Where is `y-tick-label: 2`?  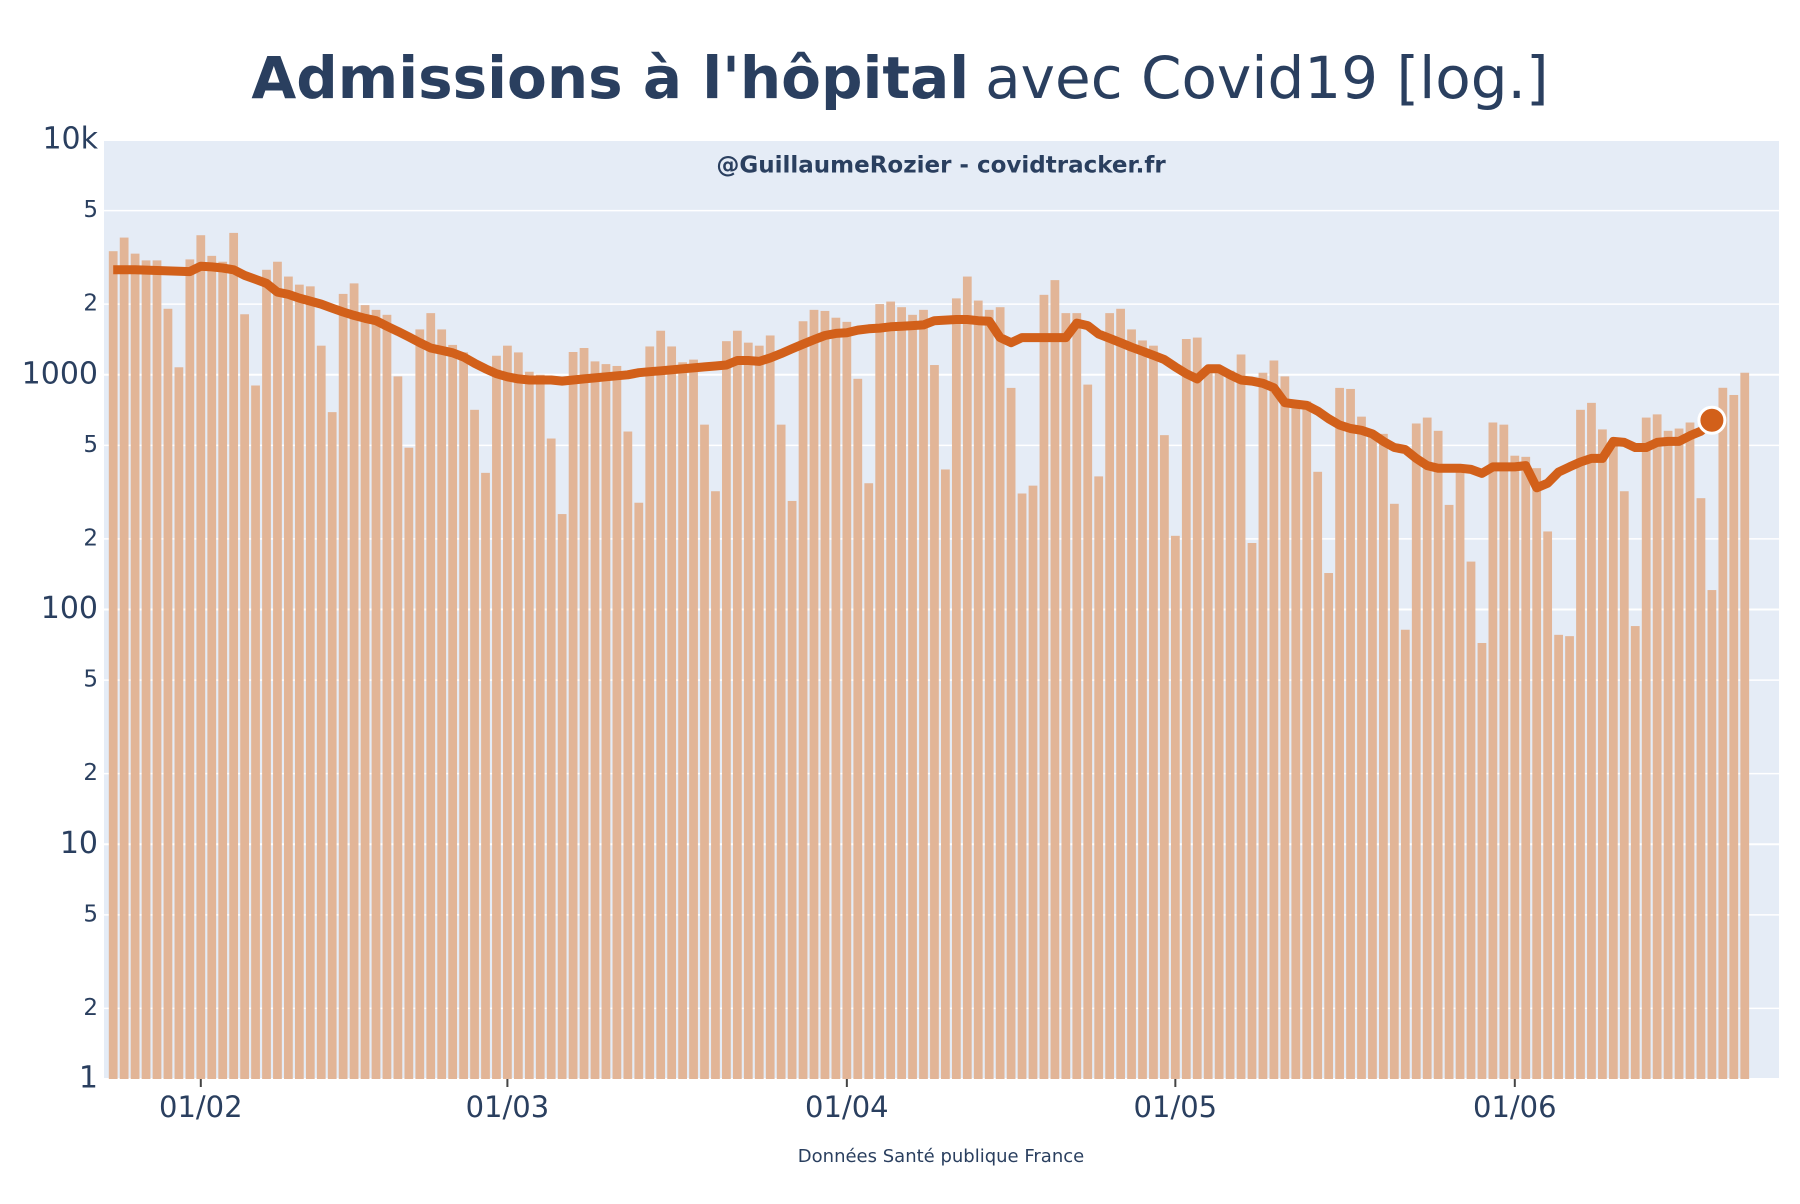 y-tick-label: 2 is located at coordinates (90, 538).